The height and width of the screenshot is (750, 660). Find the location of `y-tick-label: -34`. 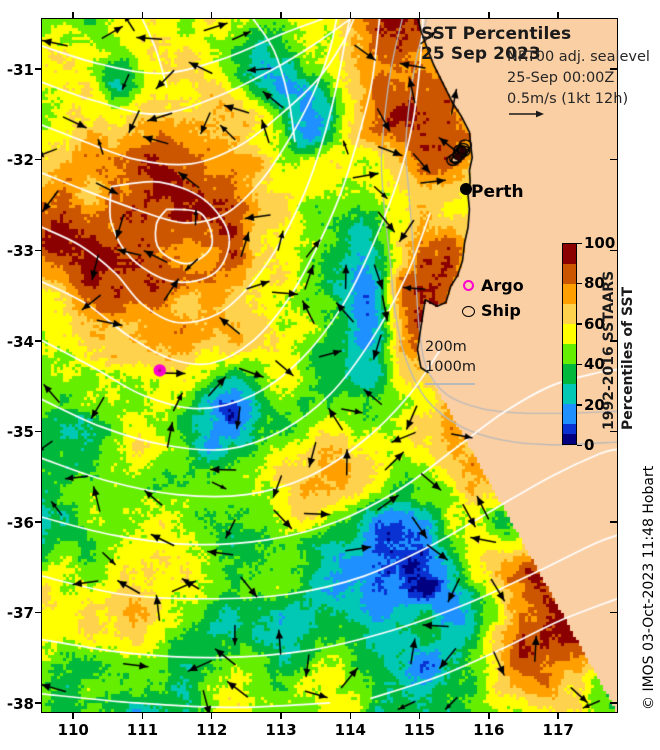

y-tick-label: -34 is located at coordinates (20, 341).